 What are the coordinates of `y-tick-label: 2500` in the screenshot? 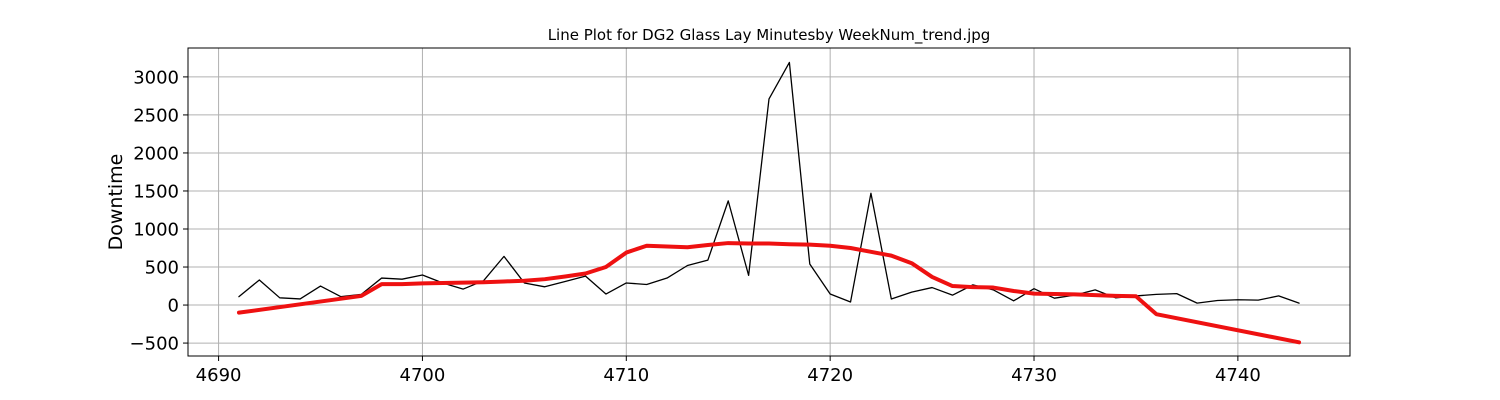 It's located at (156, 115).